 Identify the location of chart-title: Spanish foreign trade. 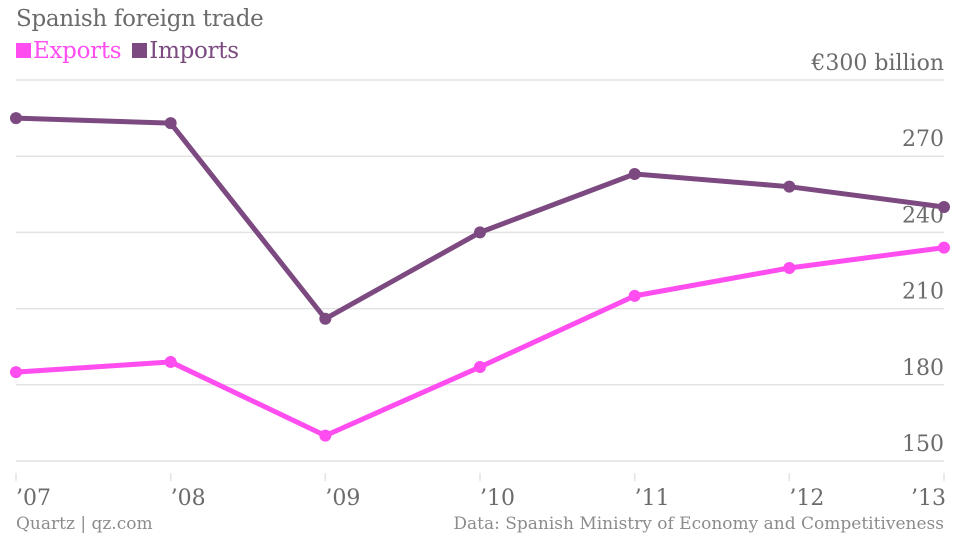
(140, 19).